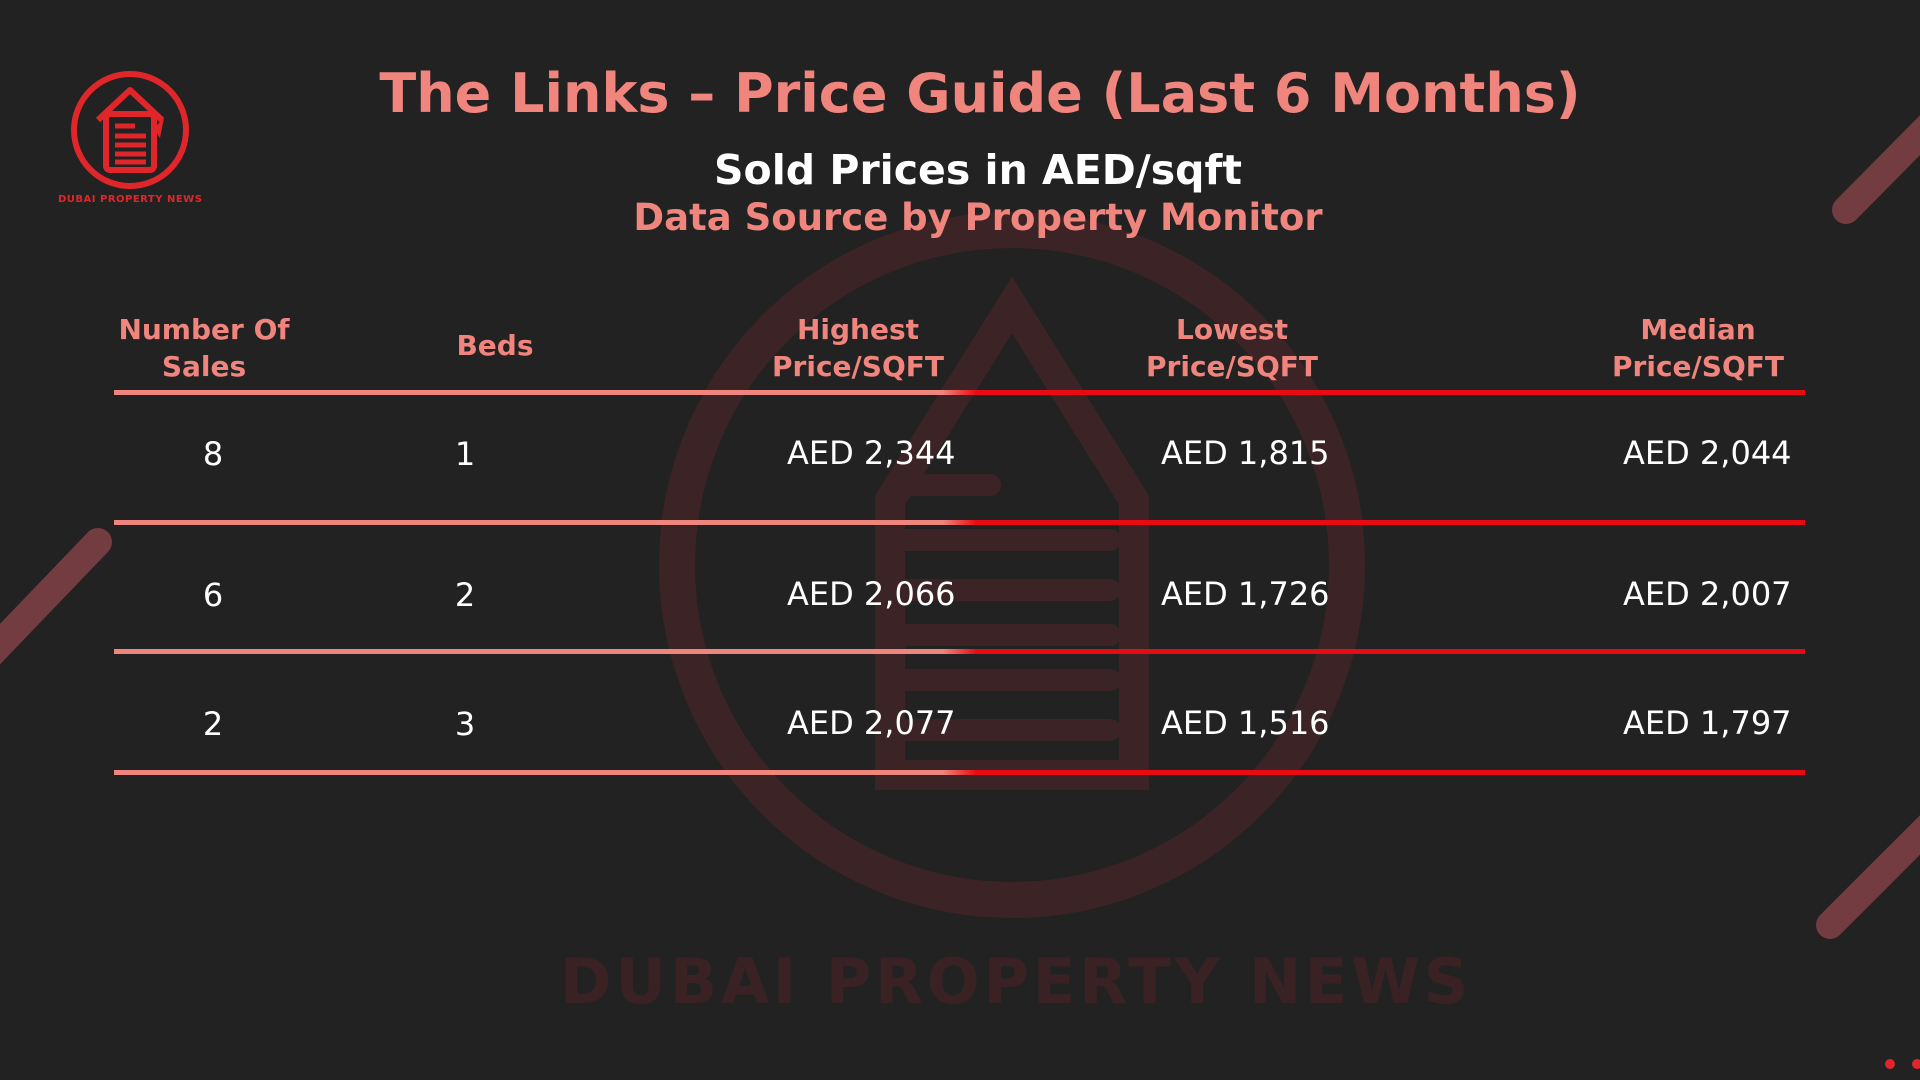 The height and width of the screenshot is (1080, 1920). I want to click on house-document-icon, so click(130, 130).